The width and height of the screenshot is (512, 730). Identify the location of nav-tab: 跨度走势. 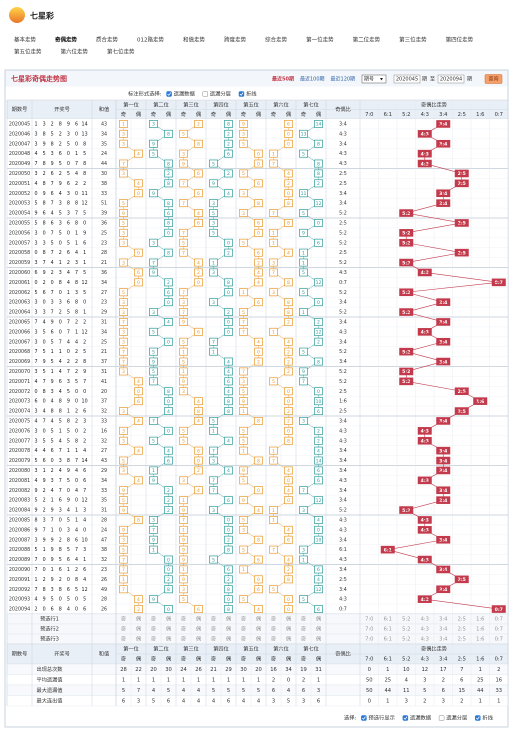
(235, 40).